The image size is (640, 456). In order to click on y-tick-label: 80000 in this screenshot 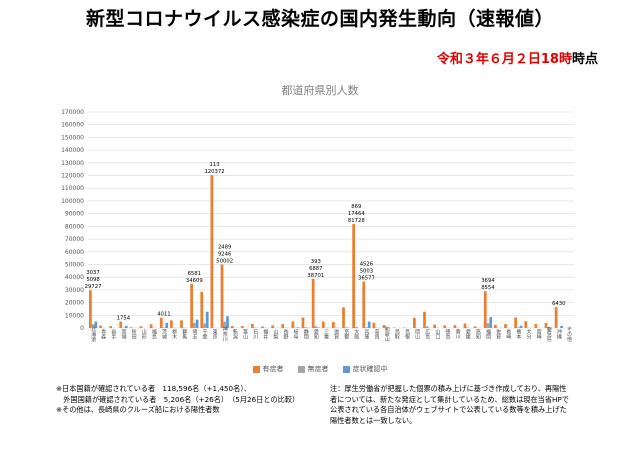, I will do `click(74, 226)`.